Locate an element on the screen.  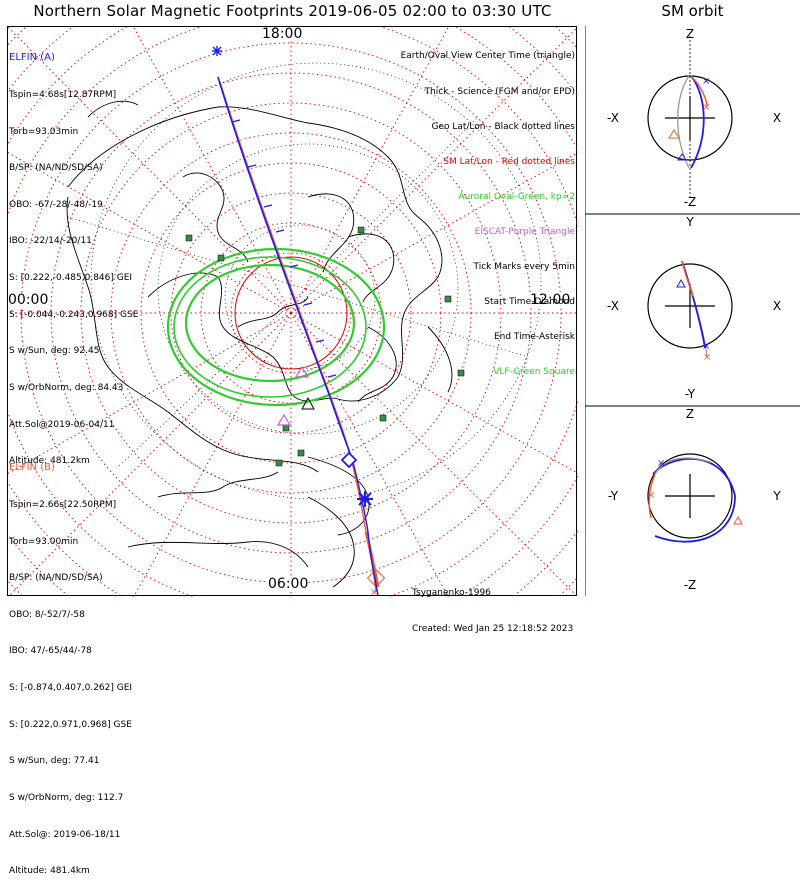
sm-panel-3-bottom: -Z is located at coordinates (690, 585).